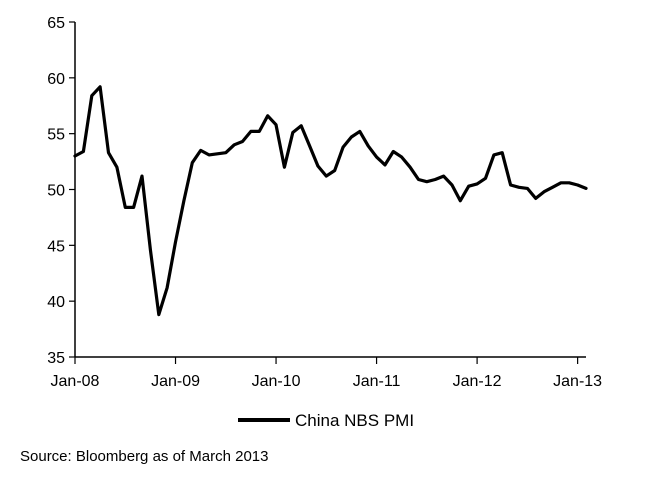  Describe the element at coordinates (477, 381) in the screenshot. I see `x-tick-label: Jan-12` at that location.